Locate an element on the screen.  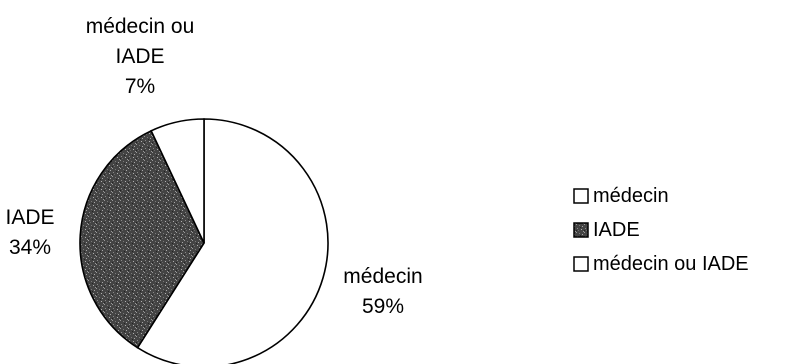
pie-slice-iade is located at coordinates (142, 239).